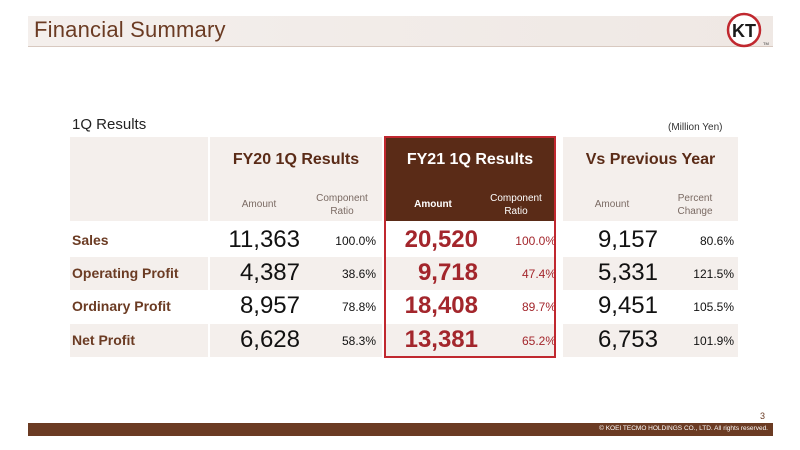  What do you see at coordinates (763, 416) in the screenshot?
I see `page-number: 3` at bounding box center [763, 416].